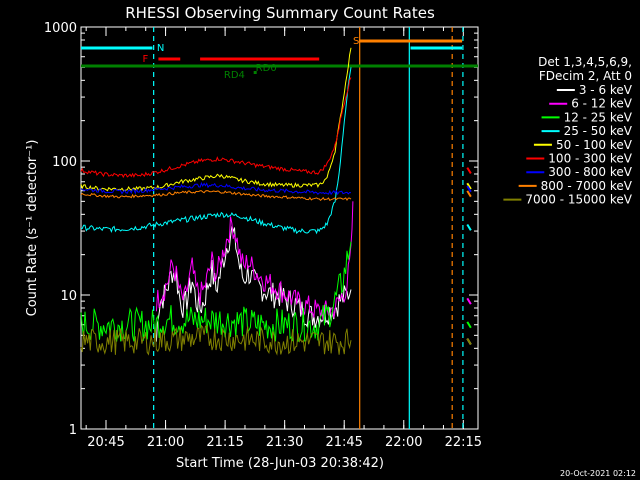 Image resolution: width=640 pixels, height=480 pixels. What do you see at coordinates (594, 145) in the screenshot?
I see `legend-entry-label: 50 - 100 keV` at bounding box center [594, 145].